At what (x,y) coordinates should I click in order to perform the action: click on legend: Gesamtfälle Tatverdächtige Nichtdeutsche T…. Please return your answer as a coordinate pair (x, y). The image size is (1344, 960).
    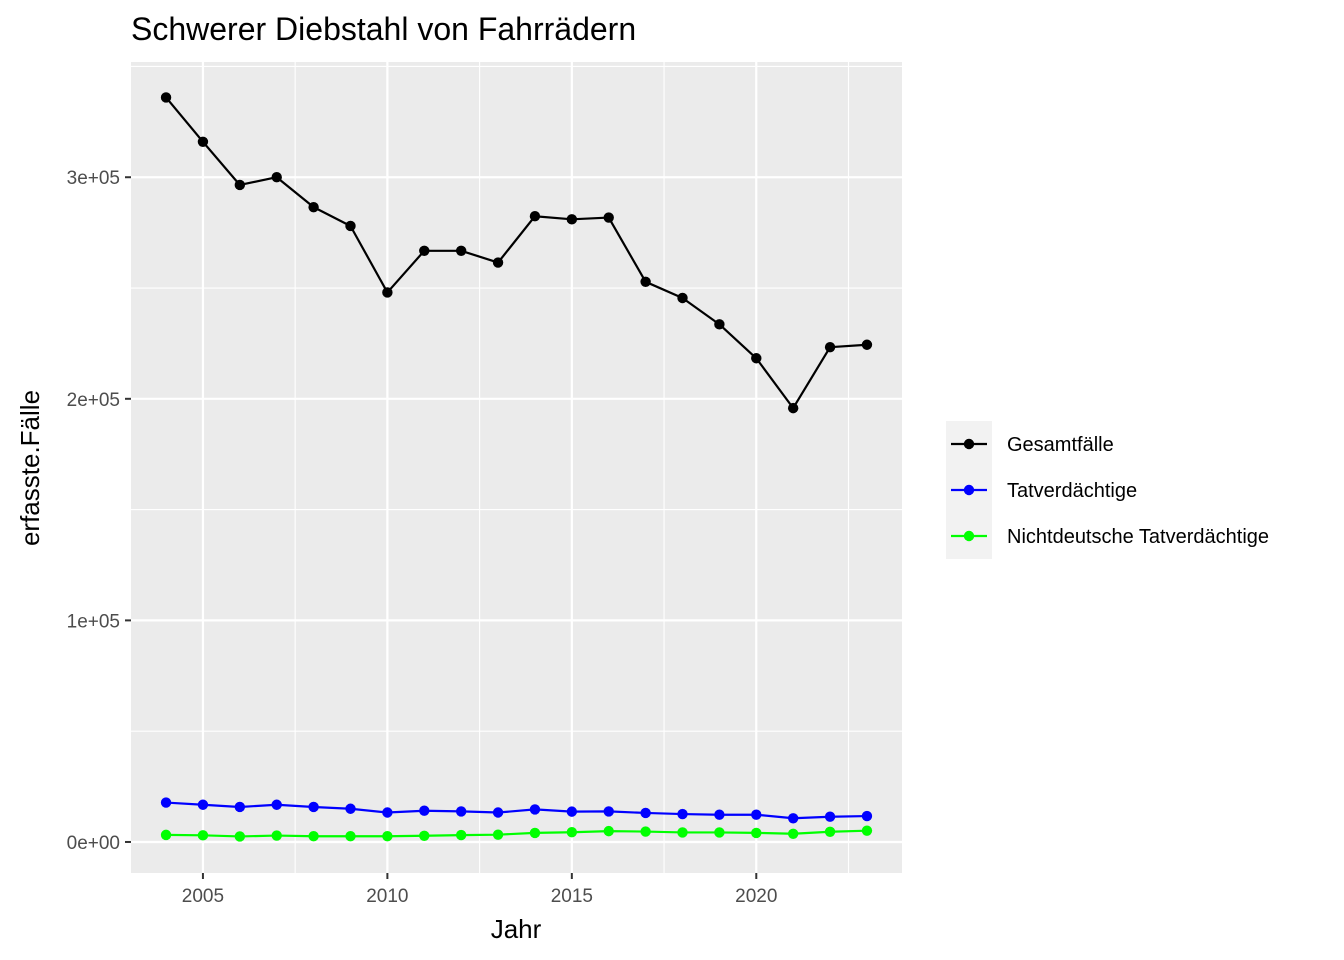
    Looking at the image, I should click on (1107, 490).